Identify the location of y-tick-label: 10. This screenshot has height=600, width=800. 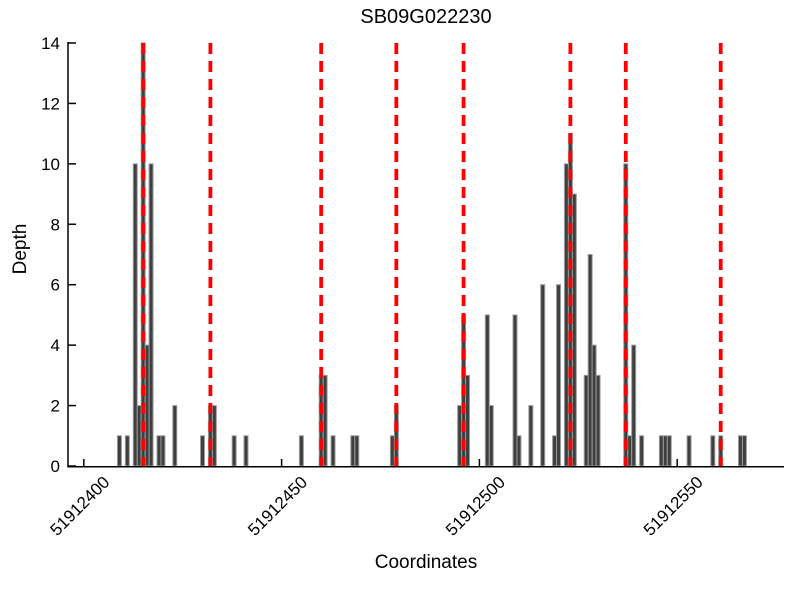
(50, 164).